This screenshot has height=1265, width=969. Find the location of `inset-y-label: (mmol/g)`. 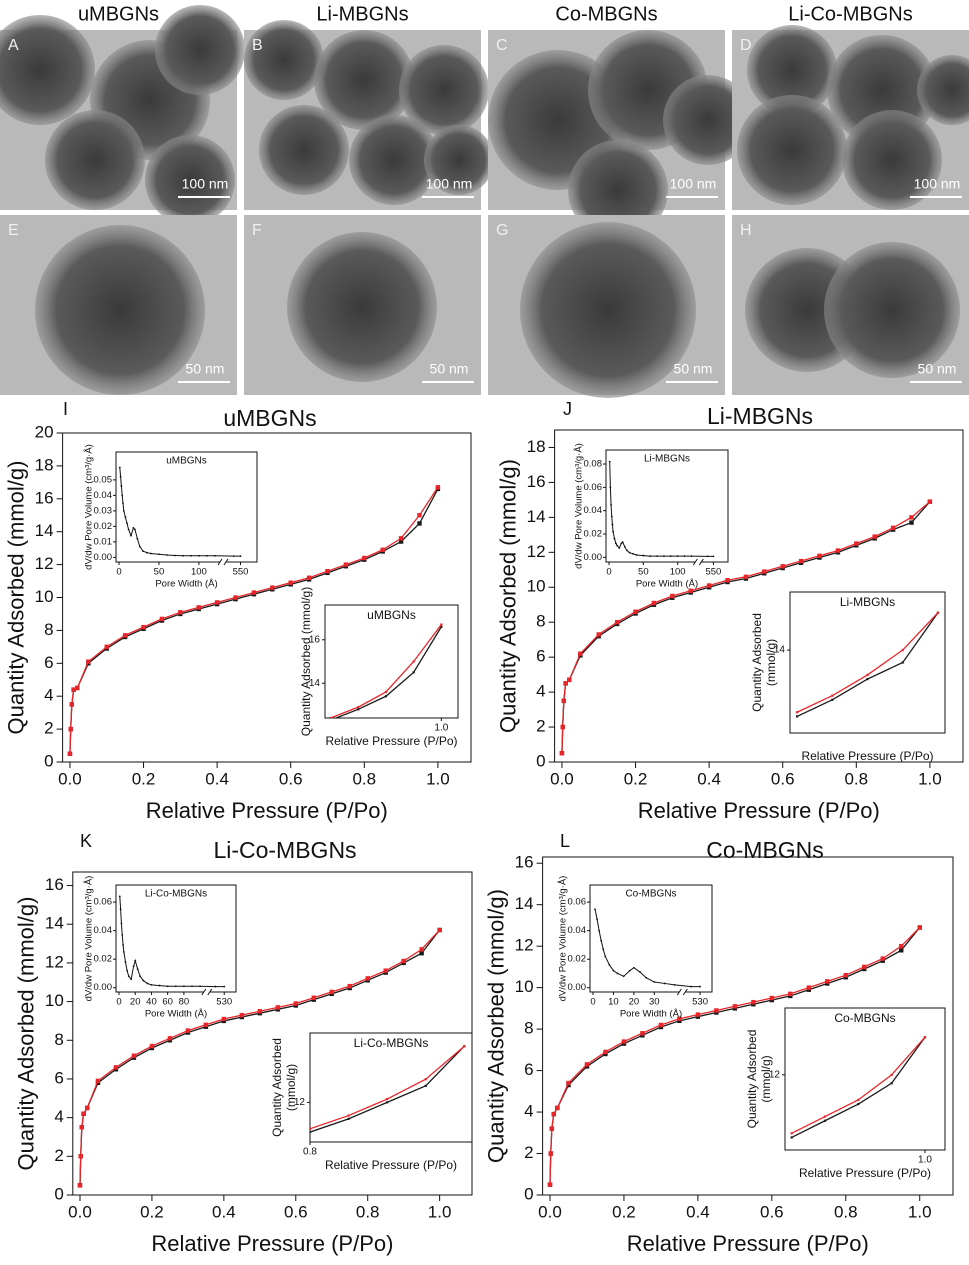

inset-y-label: (mmol/g) is located at coordinates (766, 1078).